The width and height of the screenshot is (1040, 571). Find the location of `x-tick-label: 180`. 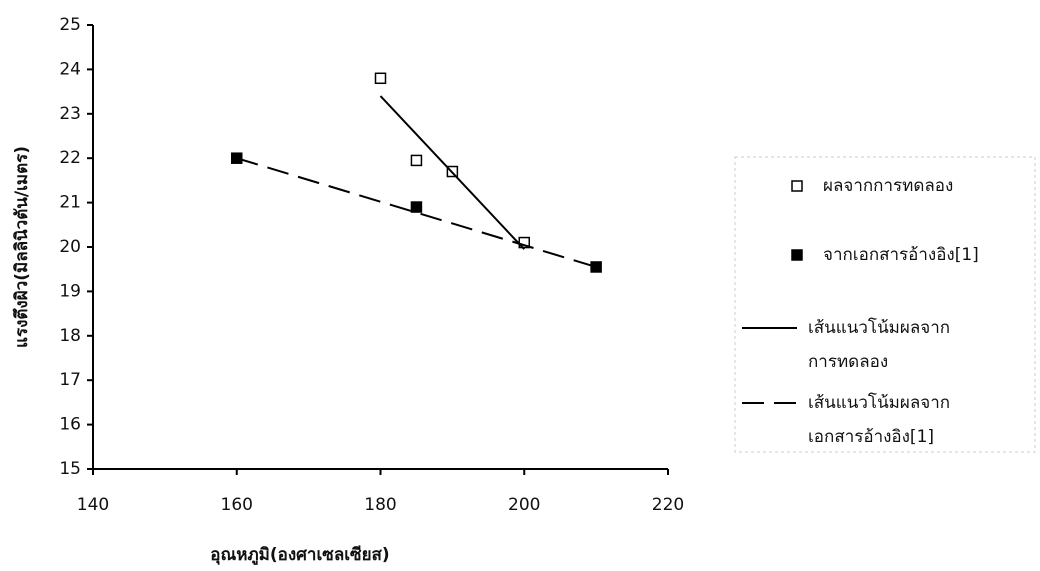

x-tick-label: 180 is located at coordinates (380, 505).